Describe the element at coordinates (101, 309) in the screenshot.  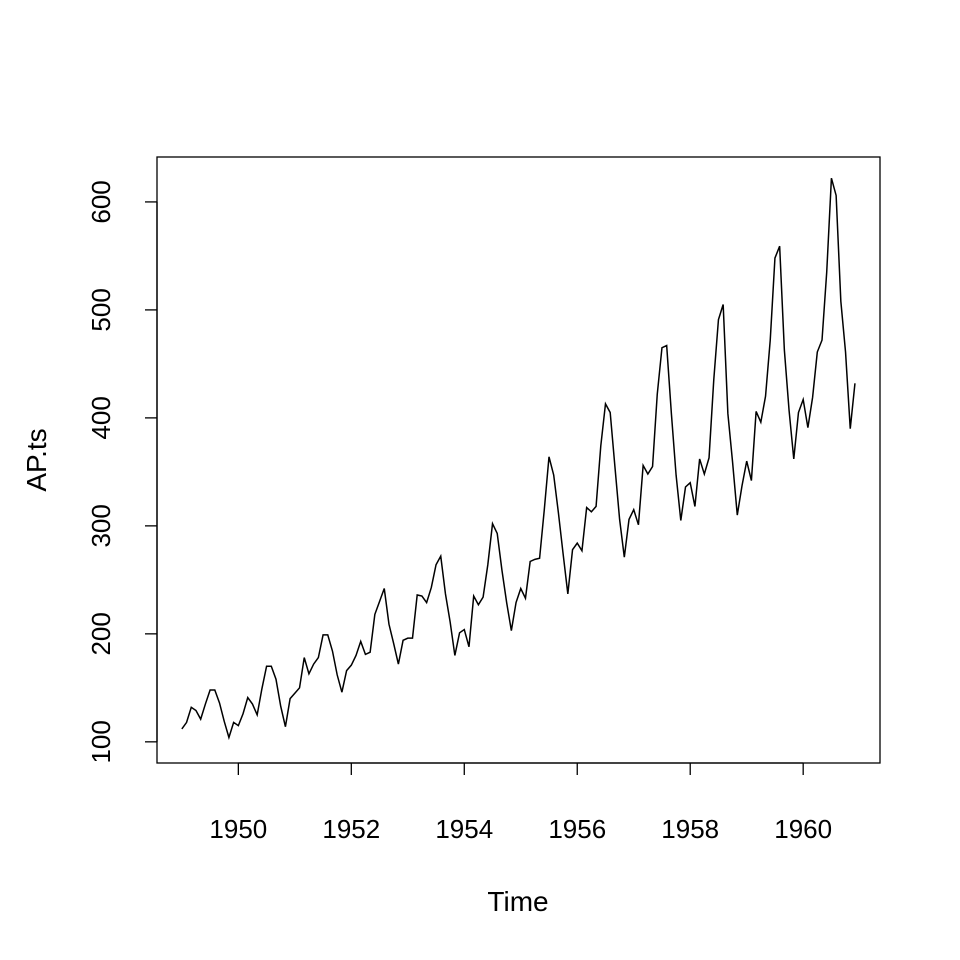
I see `y-tick-label: 500` at that location.